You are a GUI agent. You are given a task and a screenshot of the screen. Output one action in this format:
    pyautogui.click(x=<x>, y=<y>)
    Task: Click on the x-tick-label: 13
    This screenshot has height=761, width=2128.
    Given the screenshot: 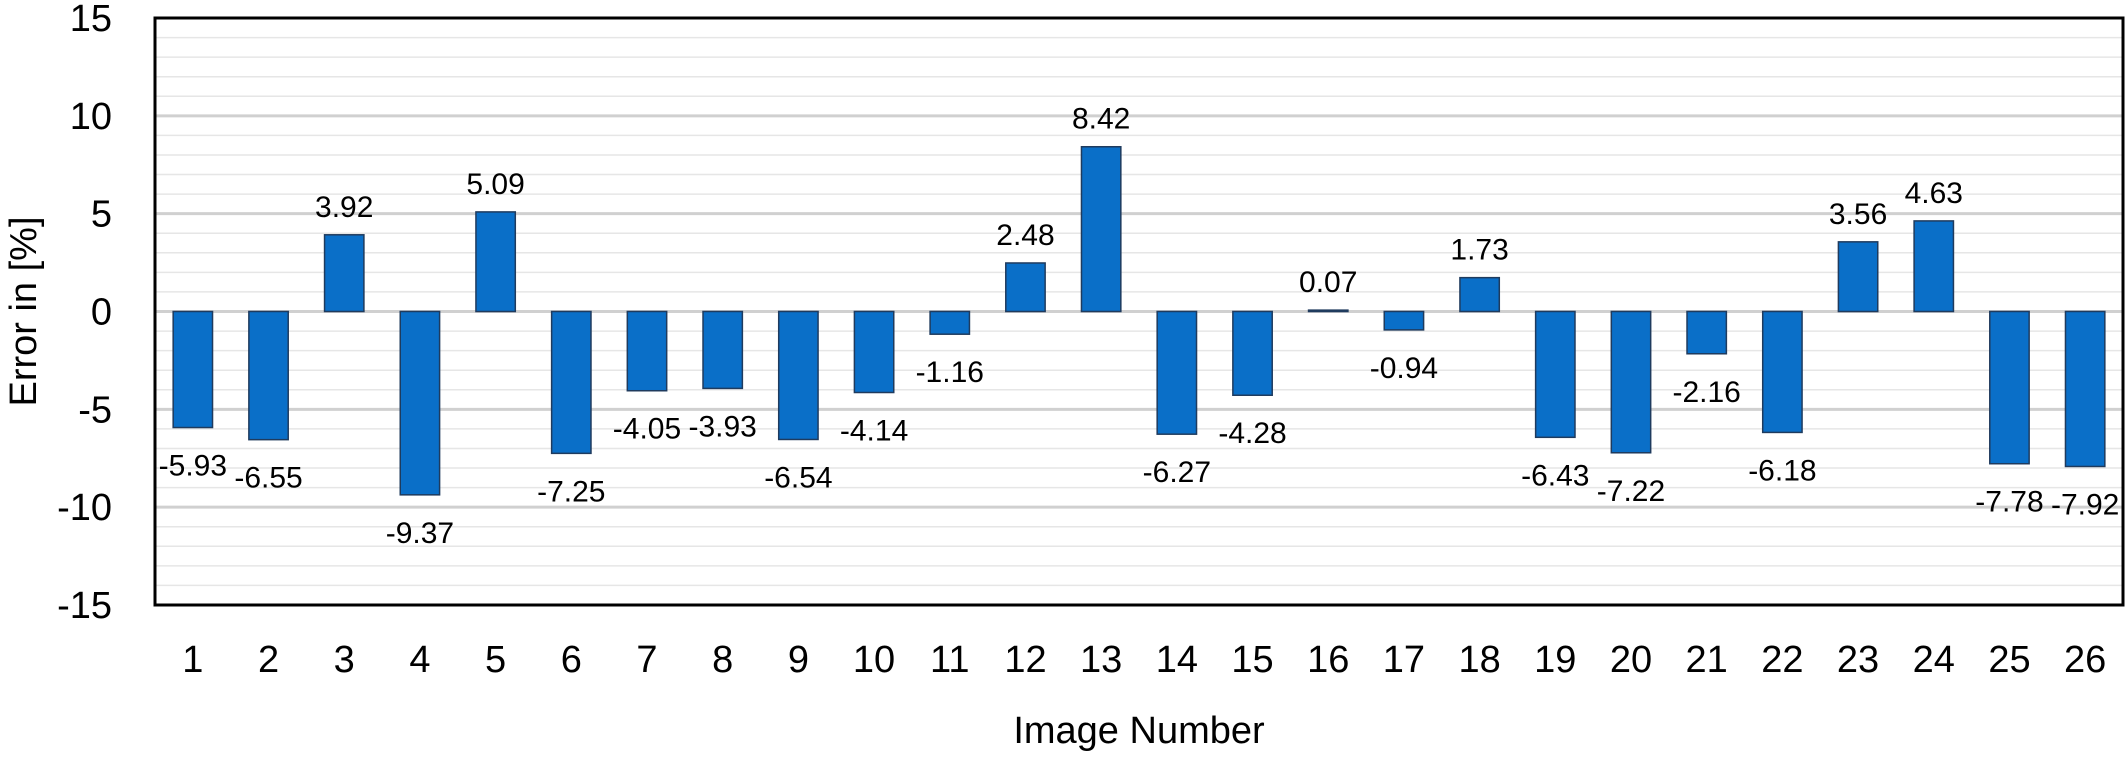 What is the action you would take?
    pyautogui.click(x=1101, y=660)
    